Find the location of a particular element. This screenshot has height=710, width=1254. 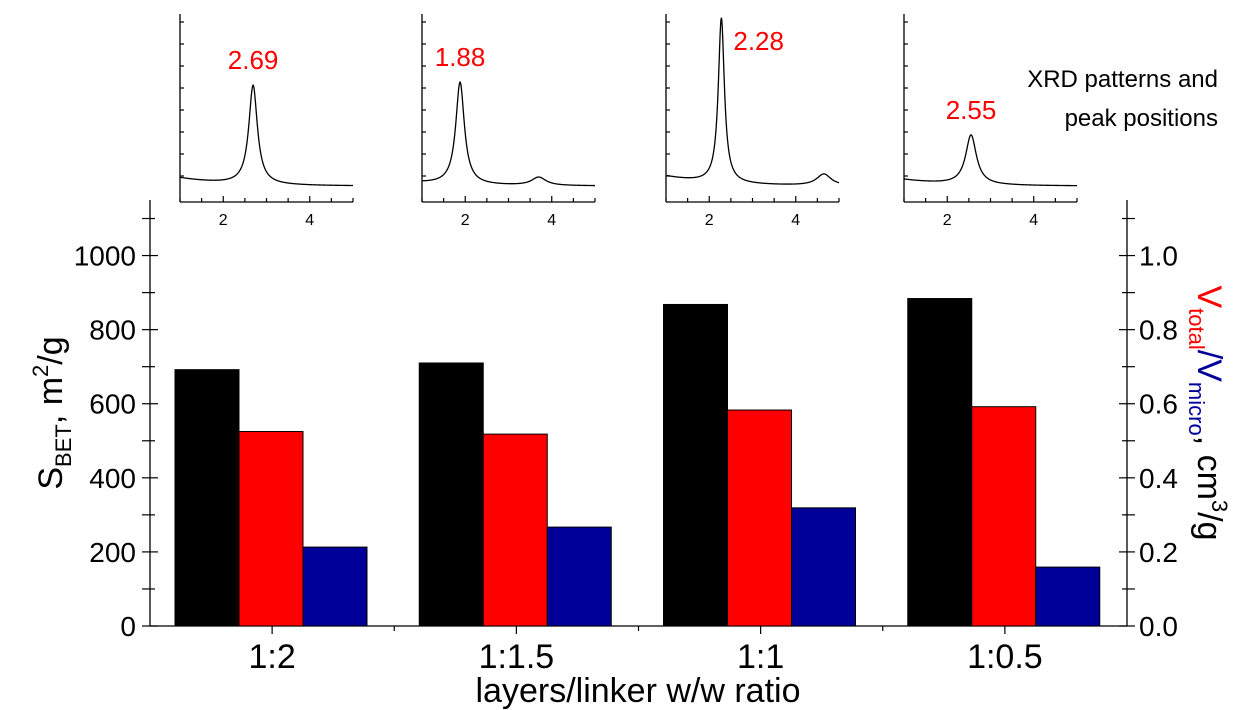

peak-position-label: 2.28 is located at coordinates (758, 41).